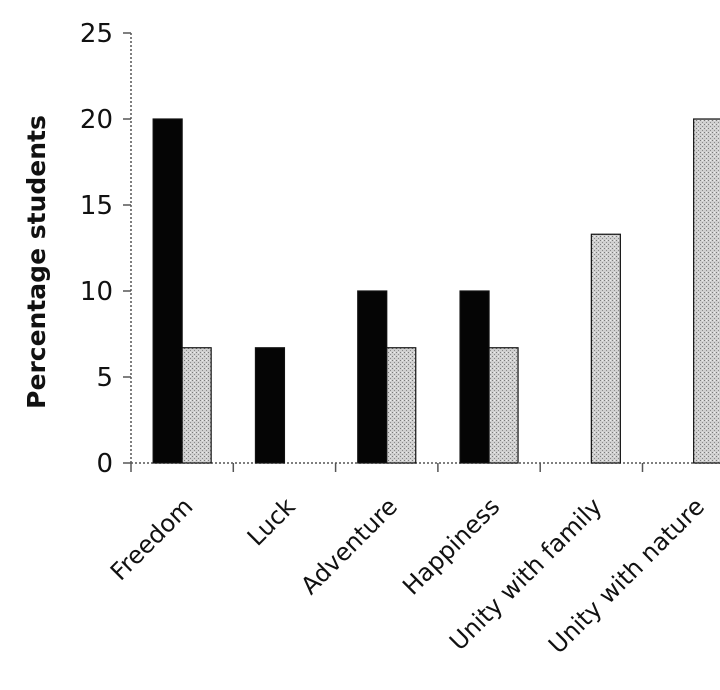  What do you see at coordinates (104, 378) in the screenshot?
I see `y-tick-label: 5` at bounding box center [104, 378].